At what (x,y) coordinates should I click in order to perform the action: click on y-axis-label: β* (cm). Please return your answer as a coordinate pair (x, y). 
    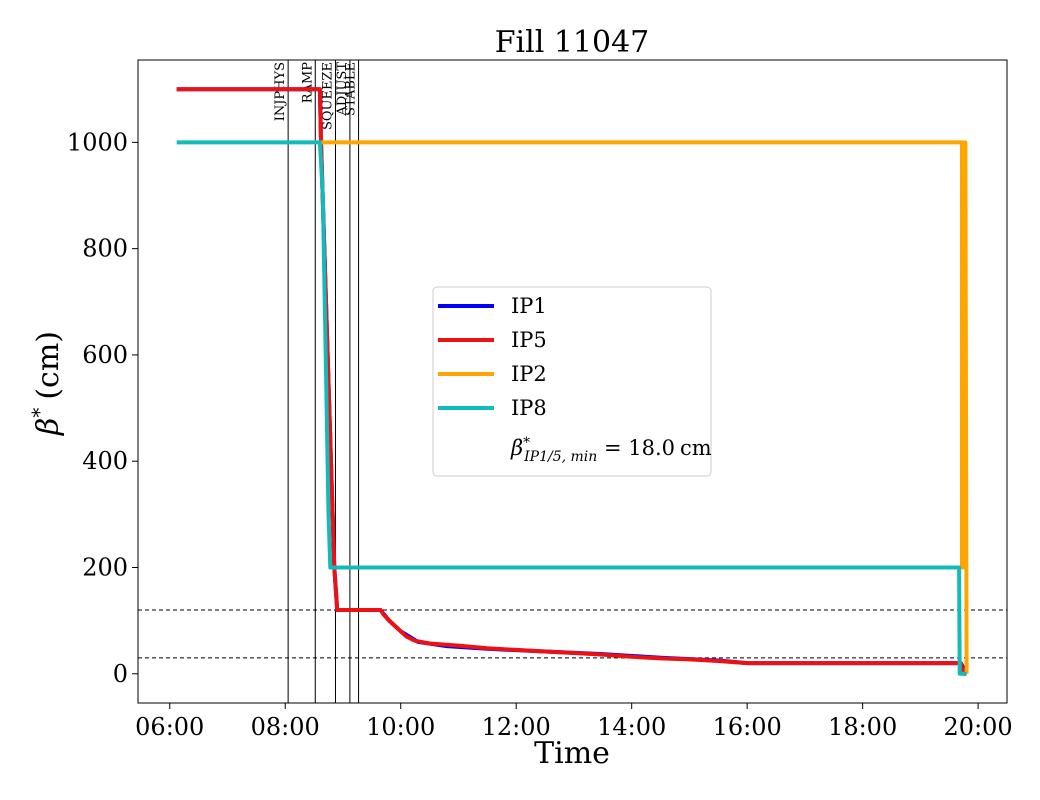
    Looking at the image, I should click on (46, 383).